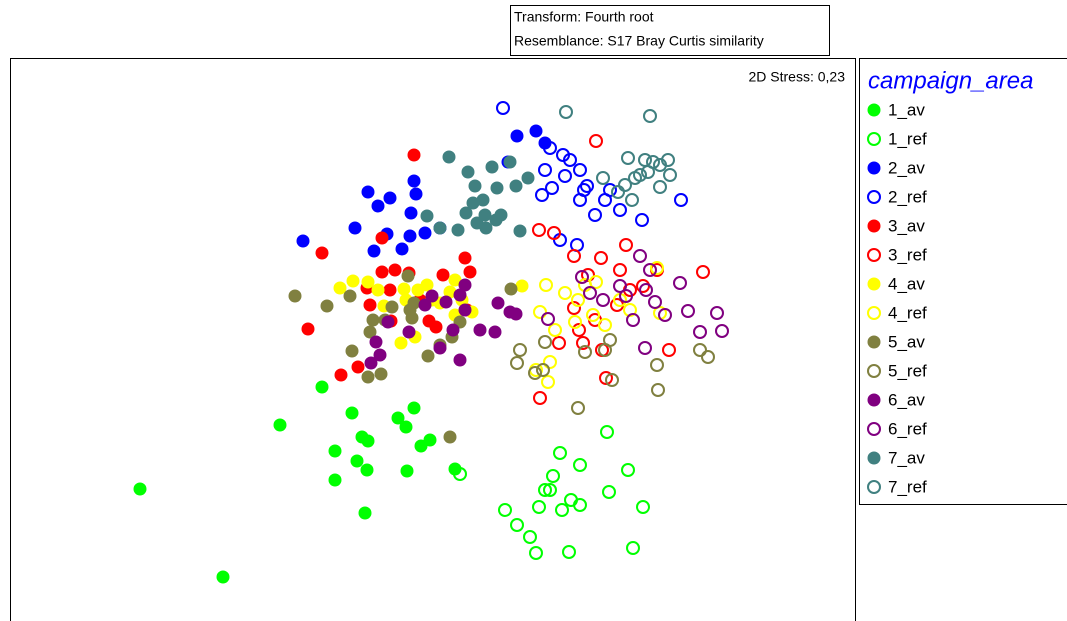 The height and width of the screenshot is (621, 1067). What do you see at coordinates (584, 17) in the screenshot?
I see `transform-label: Transform: Fourth root` at bounding box center [584, 17].